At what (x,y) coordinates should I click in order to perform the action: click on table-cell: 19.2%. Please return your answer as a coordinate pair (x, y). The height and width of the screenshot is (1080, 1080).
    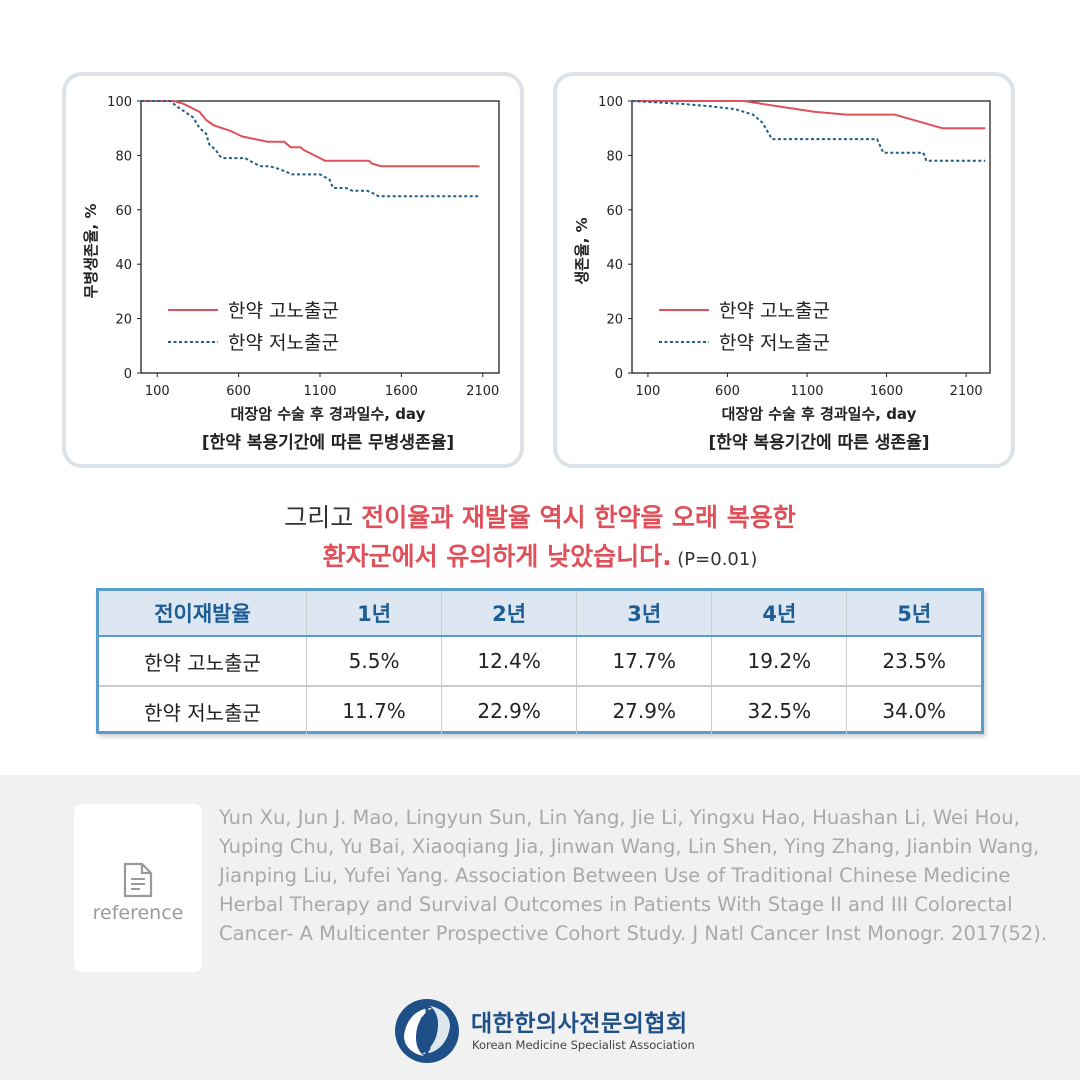
    Looking at the image, I should click on (779, 661).